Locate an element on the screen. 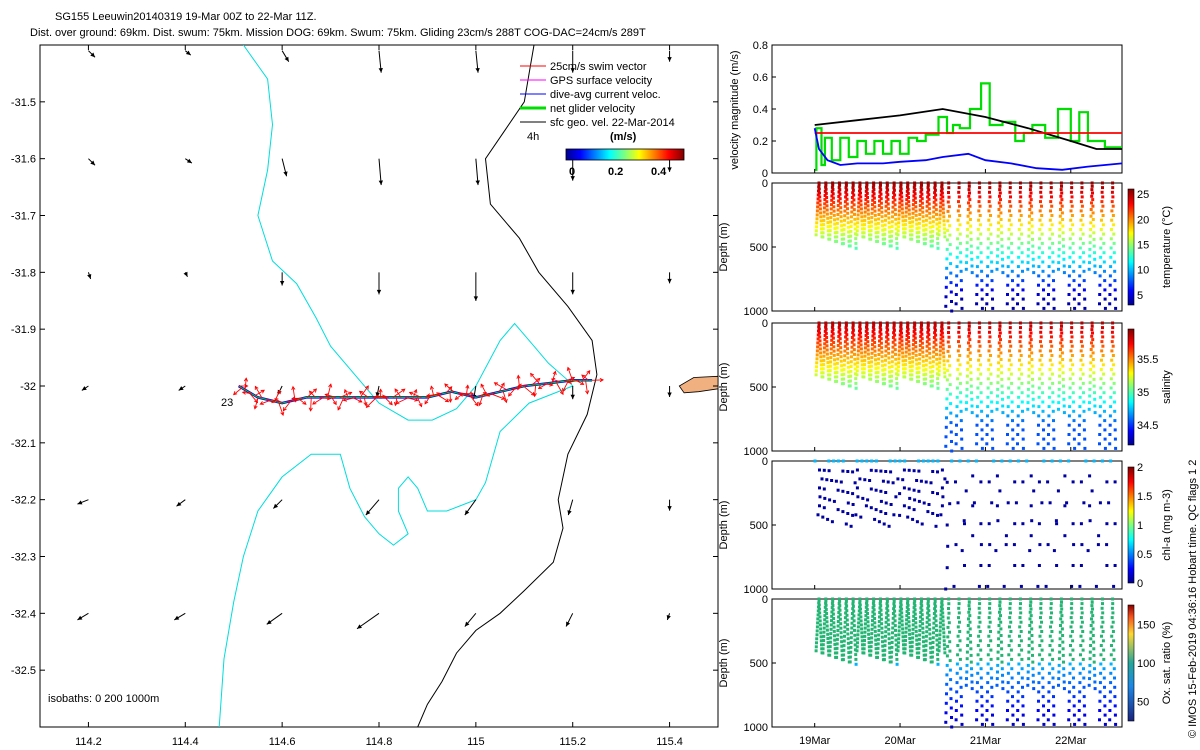 The height and width of the screenshot is (750, 1200). velocity-ytick-label: 0.2 is located at coordinates (760, 142).